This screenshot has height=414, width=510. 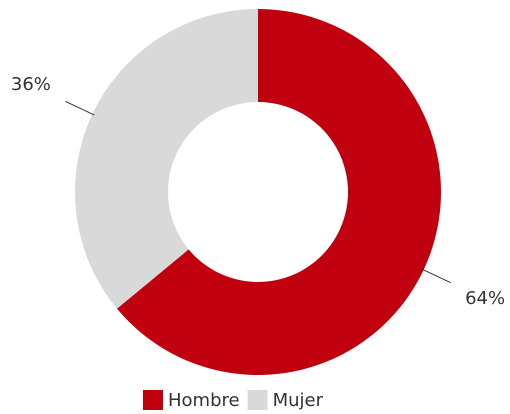 I want to click on data-label: 36%, so click(x=31, y=84).